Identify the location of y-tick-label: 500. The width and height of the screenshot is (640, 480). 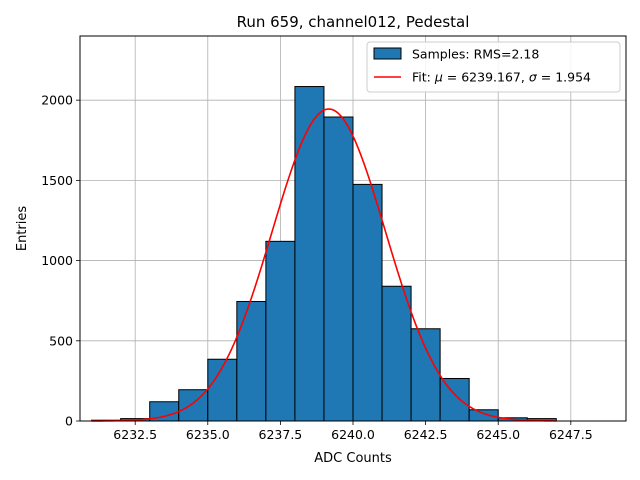
(61, 340).